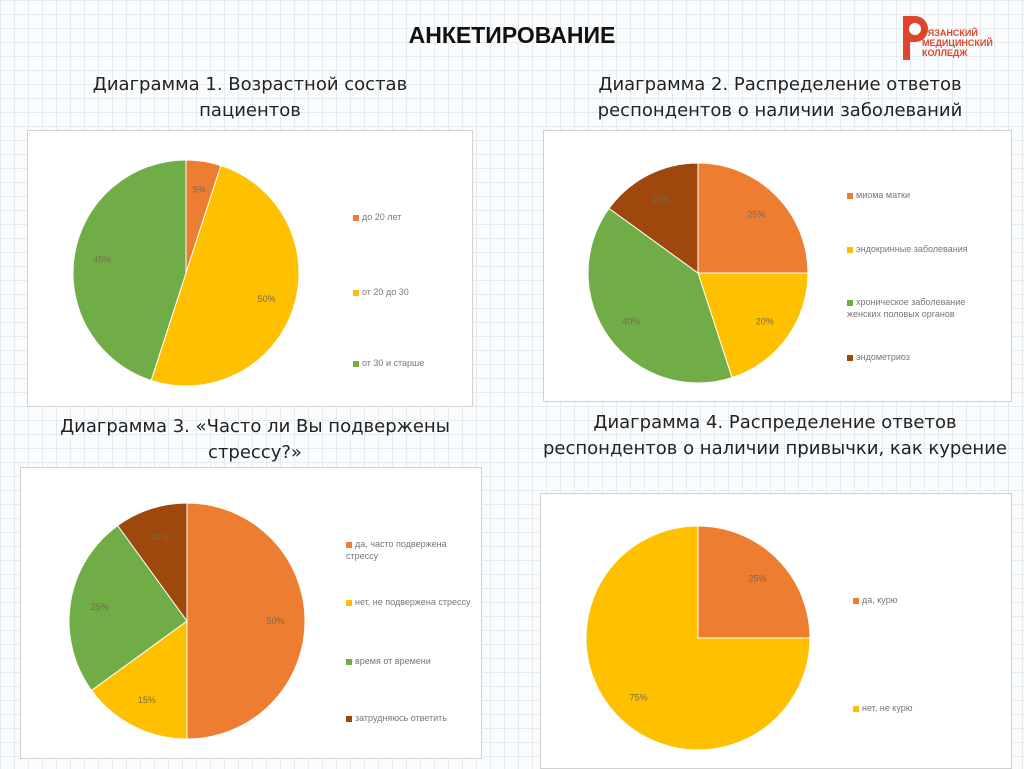 Image resolution: width=1024 pixels, height=769 pixels. What do you see at coordinates (950, 33) in the screenshot?
I see `logo-line: РЯЗАНСКИЙ` at bounding box center [950, 33].